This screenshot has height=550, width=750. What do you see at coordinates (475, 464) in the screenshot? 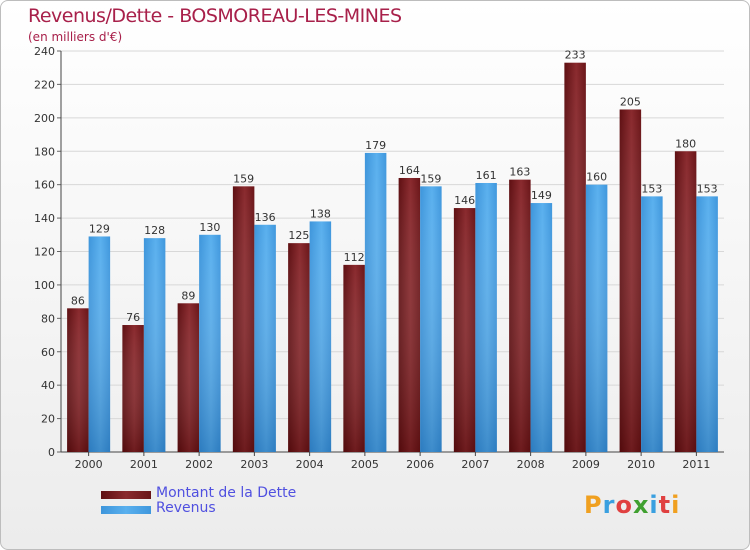
I see `x-tick-label: 2007` at bounding box center [475, 464].